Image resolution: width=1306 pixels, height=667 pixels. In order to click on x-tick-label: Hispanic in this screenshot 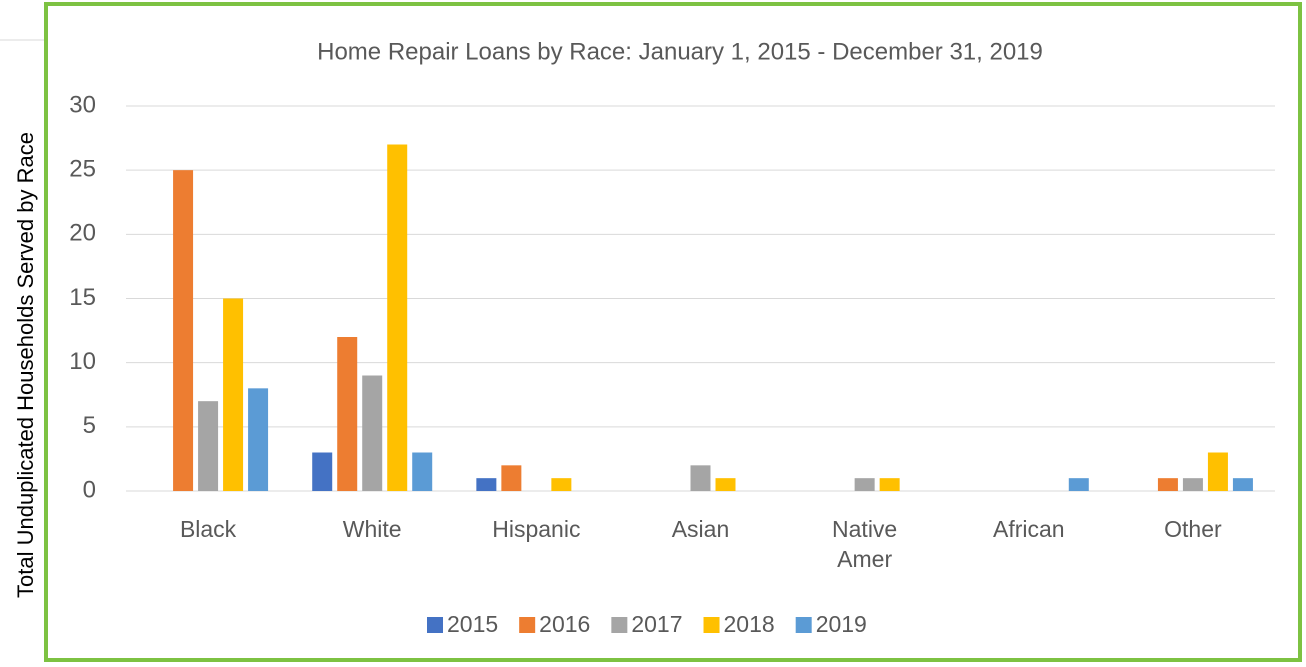, I will do `click(536, 529)`.